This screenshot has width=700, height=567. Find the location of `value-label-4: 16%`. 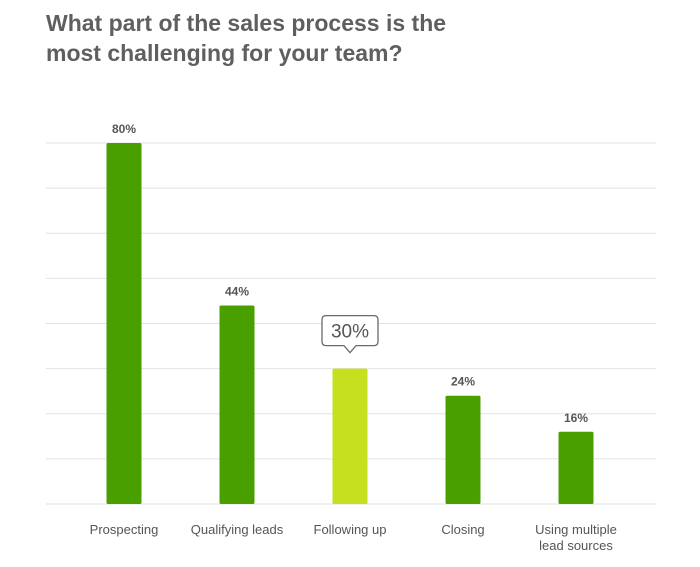

value-label-4: 16% is located at coordinates (576, 418).